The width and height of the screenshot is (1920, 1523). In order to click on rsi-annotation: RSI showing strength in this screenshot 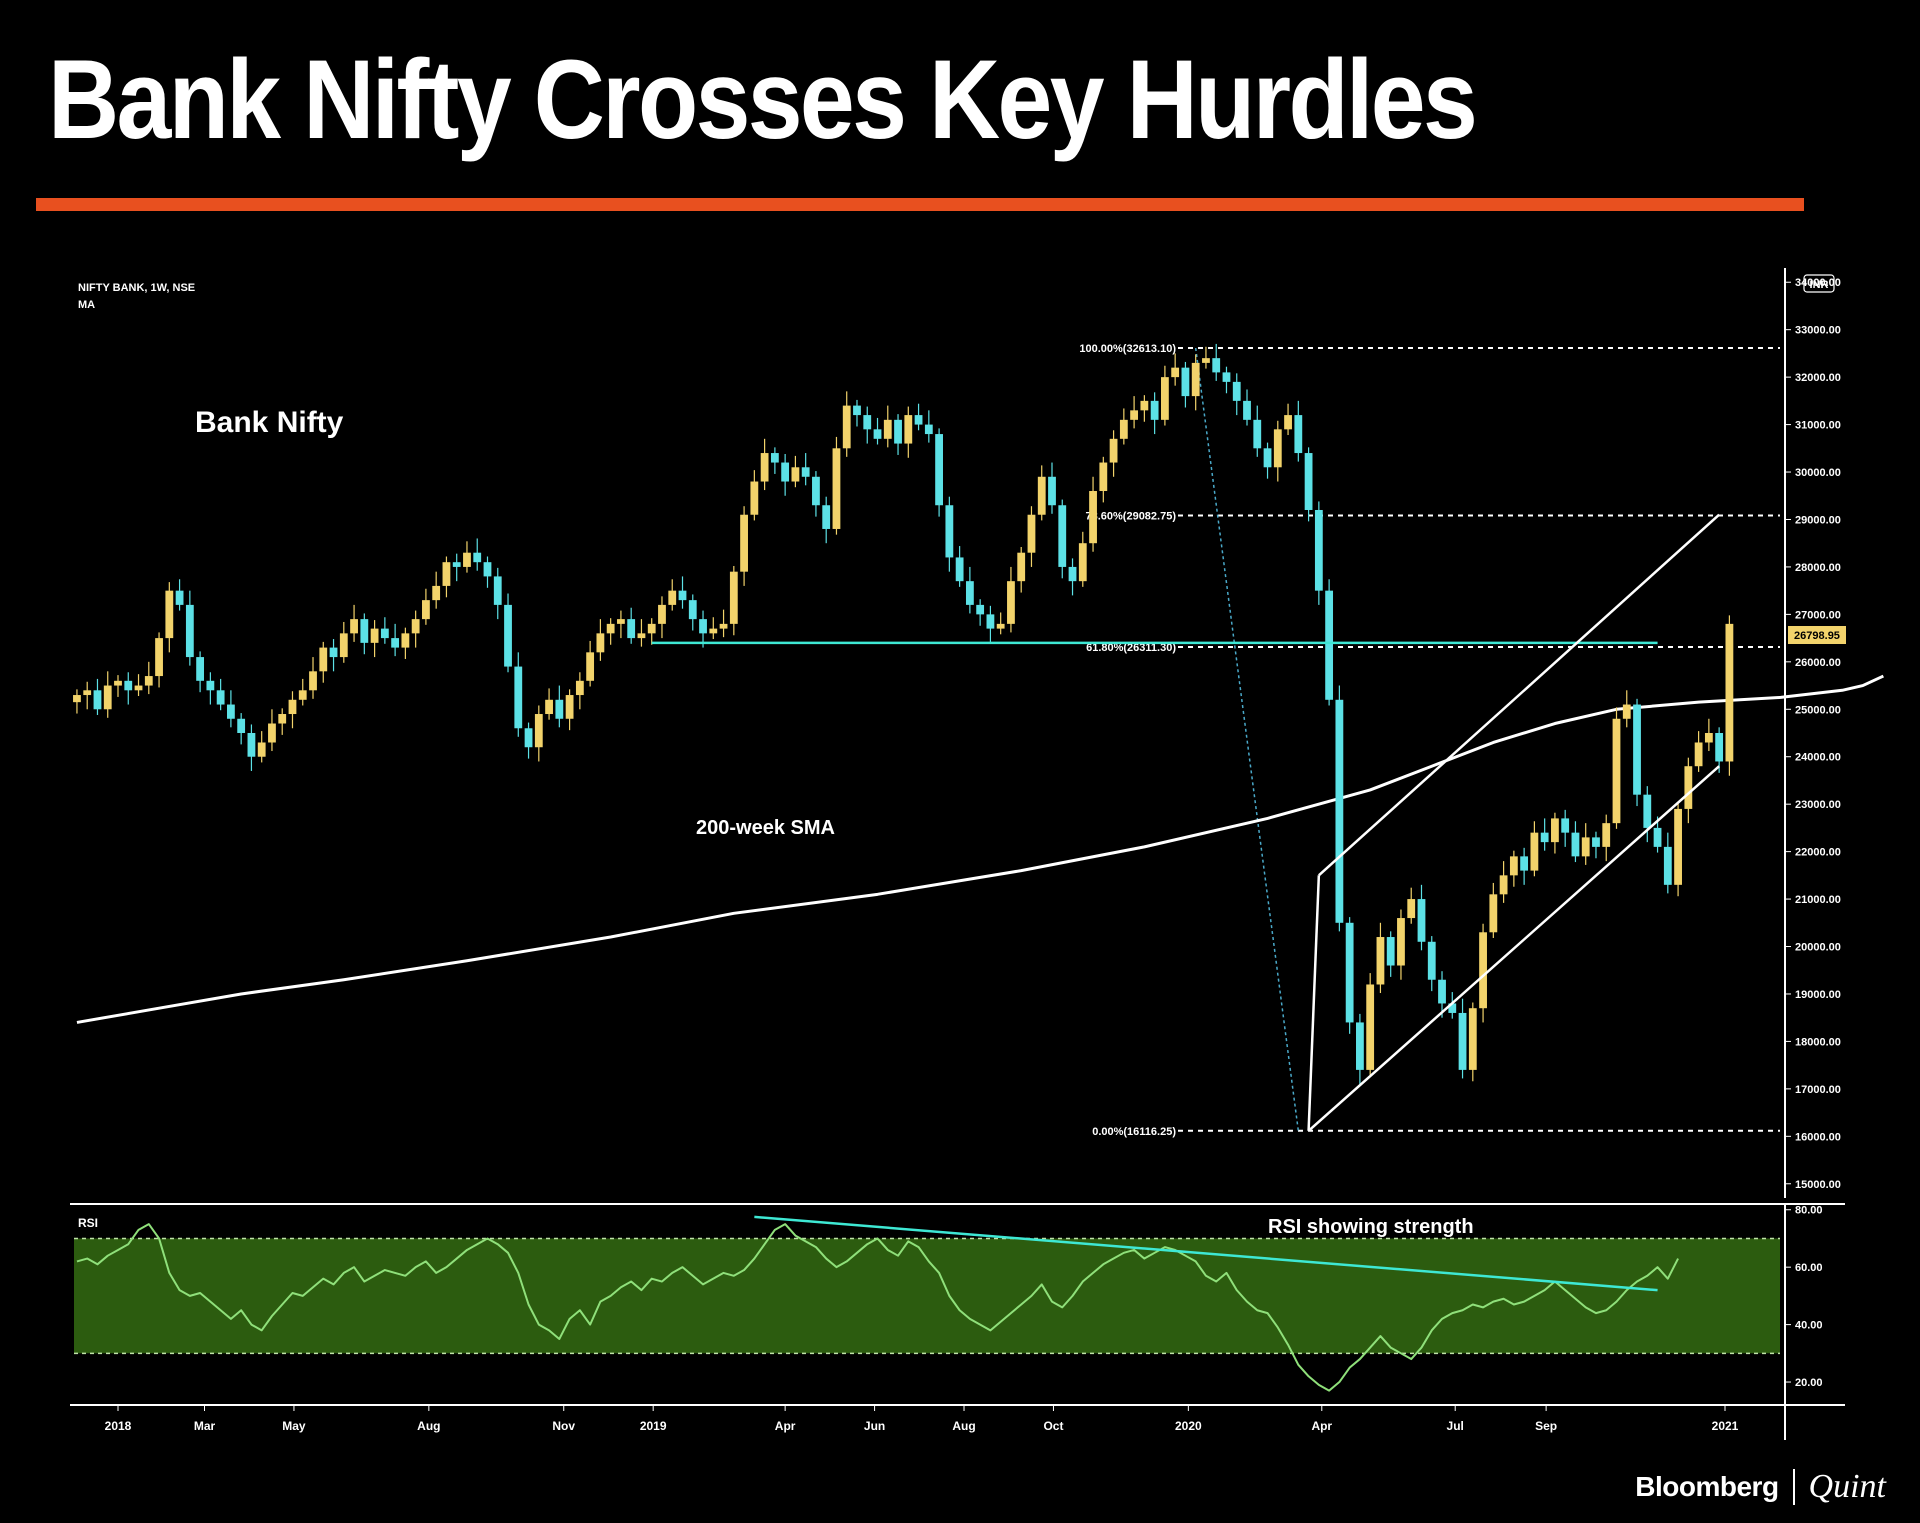, I will do `click(1371, 1227)`.